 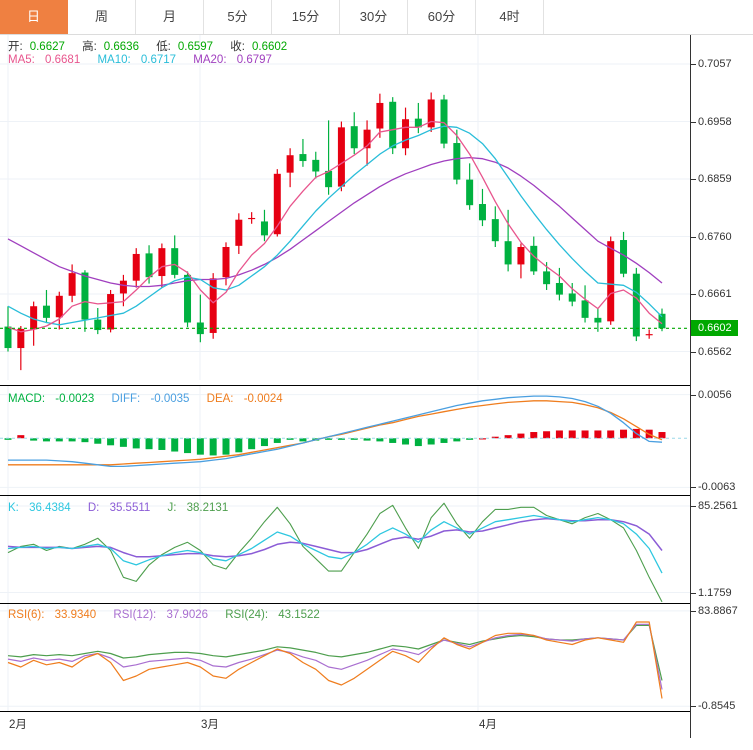 I want to click on tab-30min-label: 30分, so click(x=373, y=16).